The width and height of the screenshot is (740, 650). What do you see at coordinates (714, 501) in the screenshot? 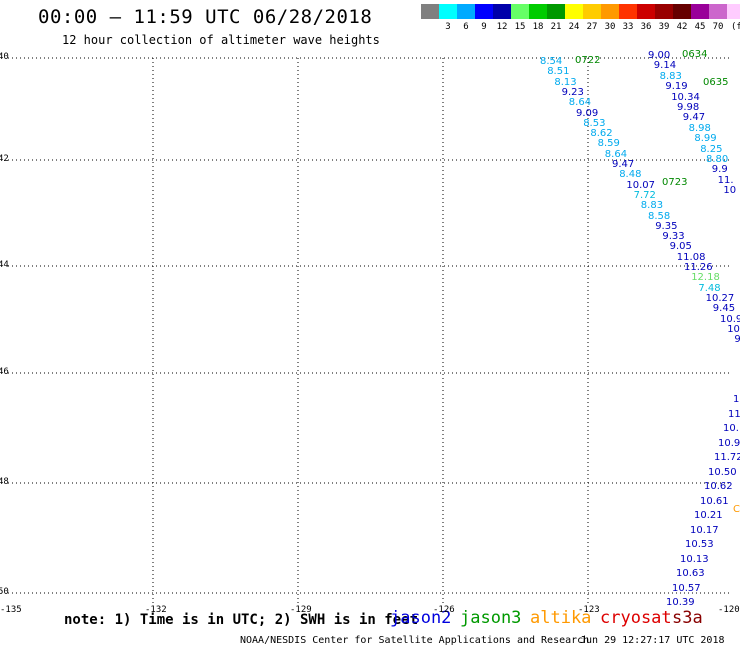
I see `wave-height-value: 10.61` at bounding box center [714, 501].